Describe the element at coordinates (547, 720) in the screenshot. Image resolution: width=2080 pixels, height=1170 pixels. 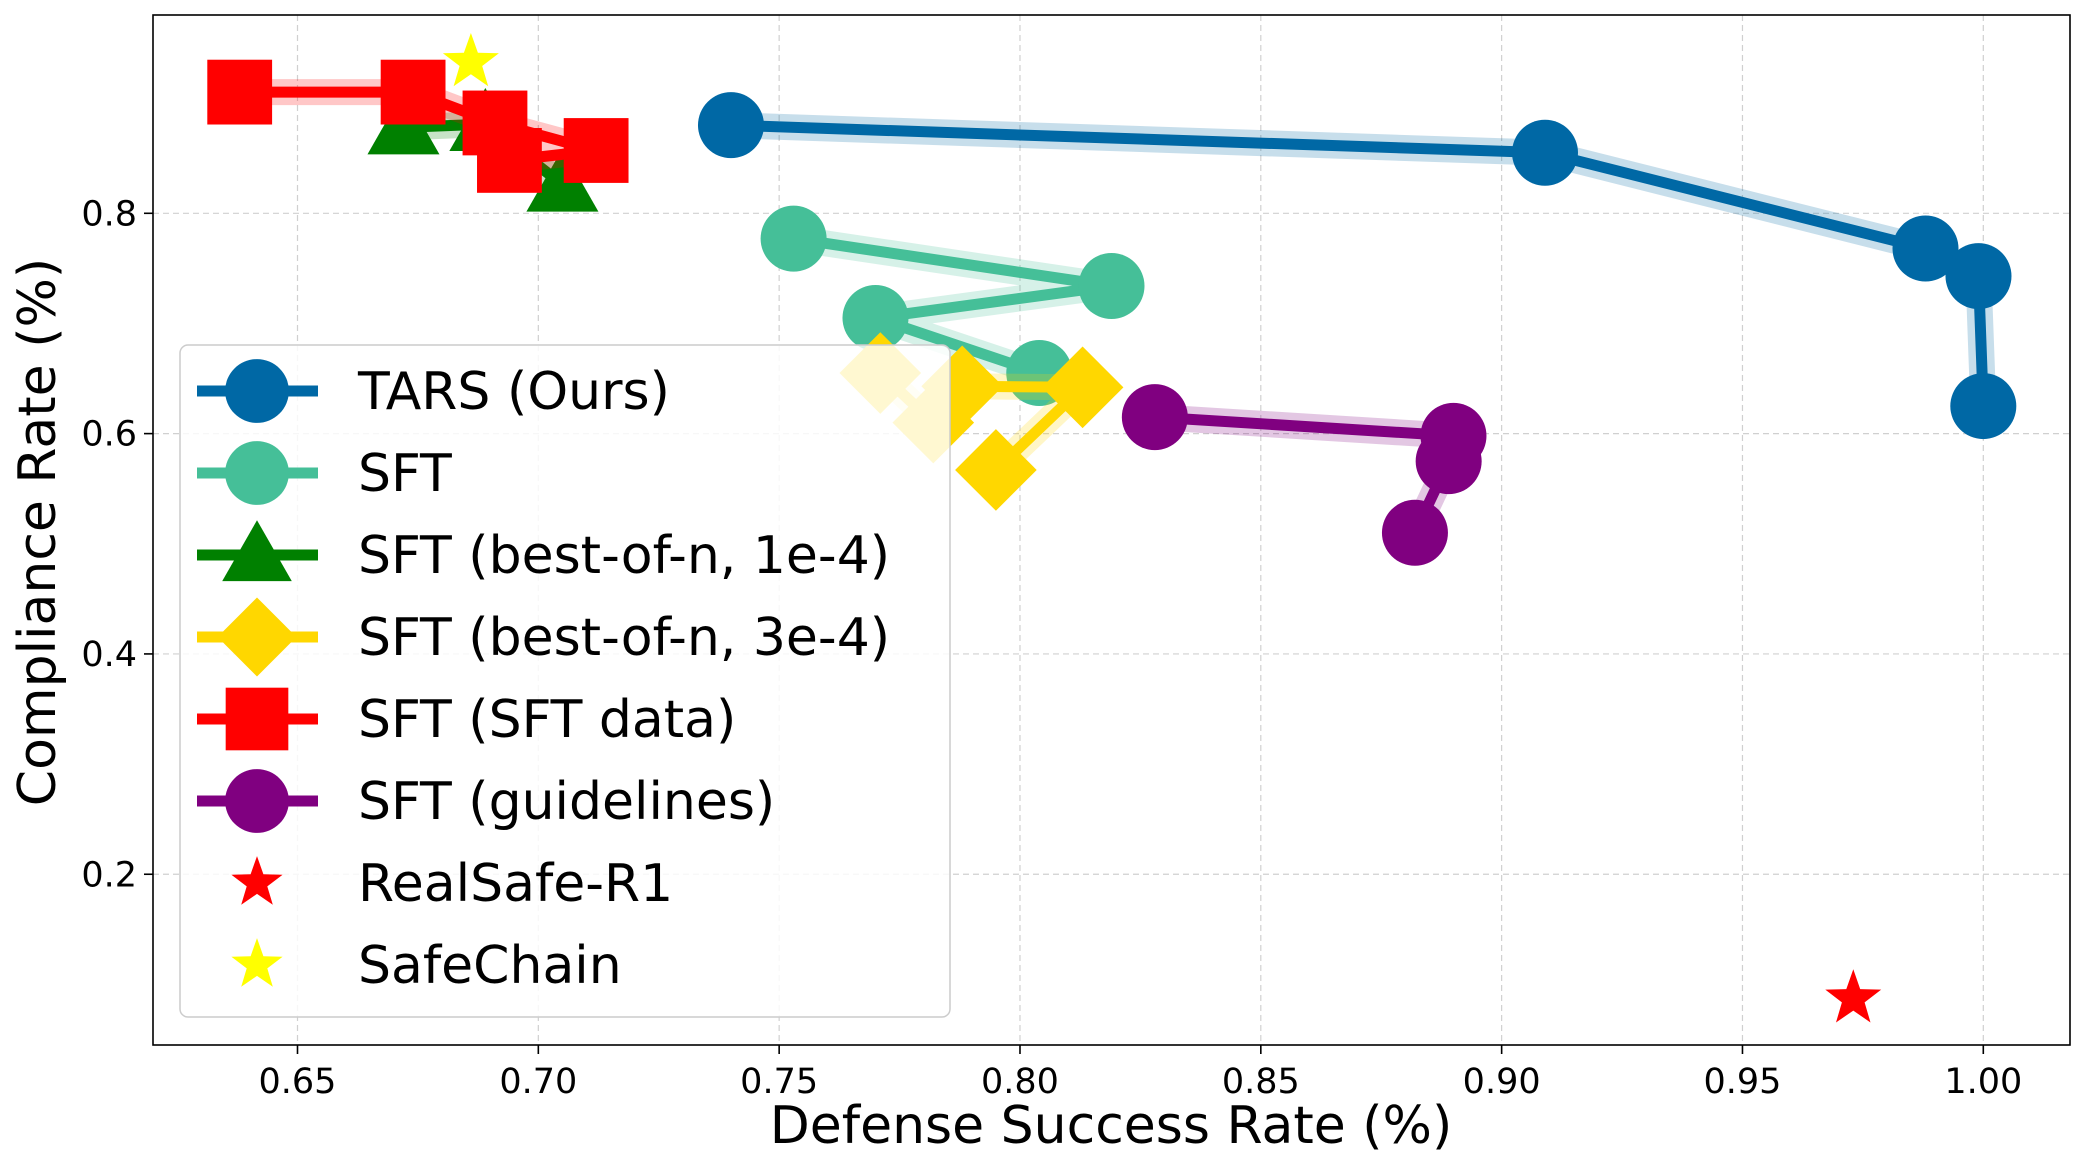
I see `legend-label: SFT (SFT data)` at that location.